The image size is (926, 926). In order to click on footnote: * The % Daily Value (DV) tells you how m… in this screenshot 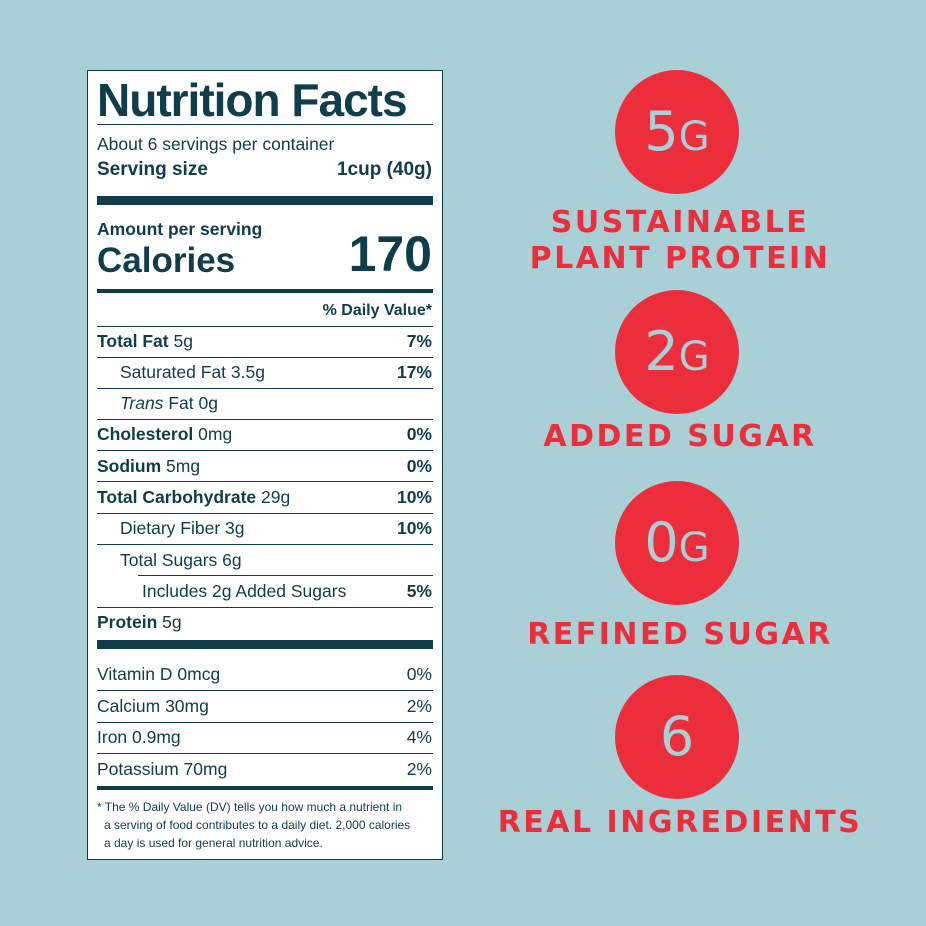, I will do `click(254, 825)`.